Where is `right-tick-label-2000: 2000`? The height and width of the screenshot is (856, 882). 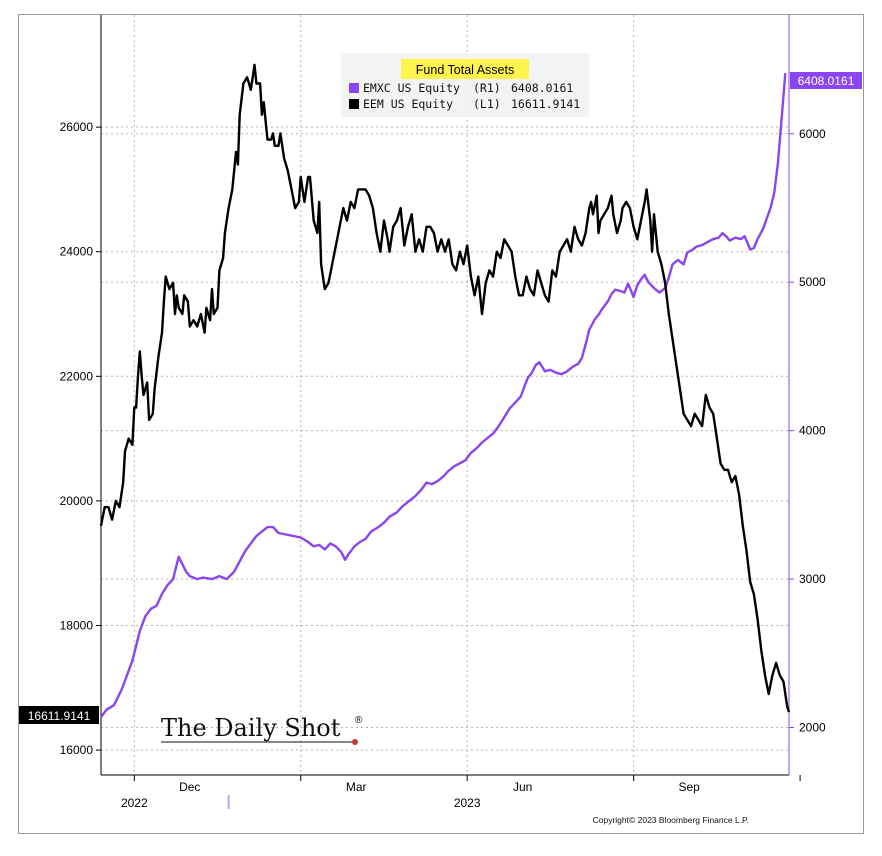 right-tick-label-2000: 2000 is located at coordinates (812, 728).